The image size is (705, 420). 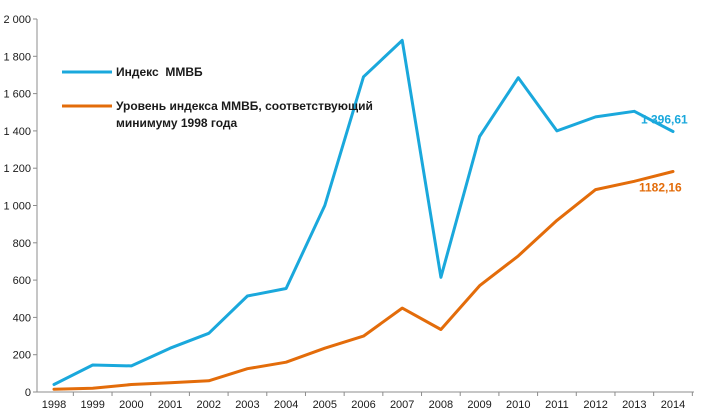 I want to click on x-tick-label: 2013, so click(x=634, y=405).